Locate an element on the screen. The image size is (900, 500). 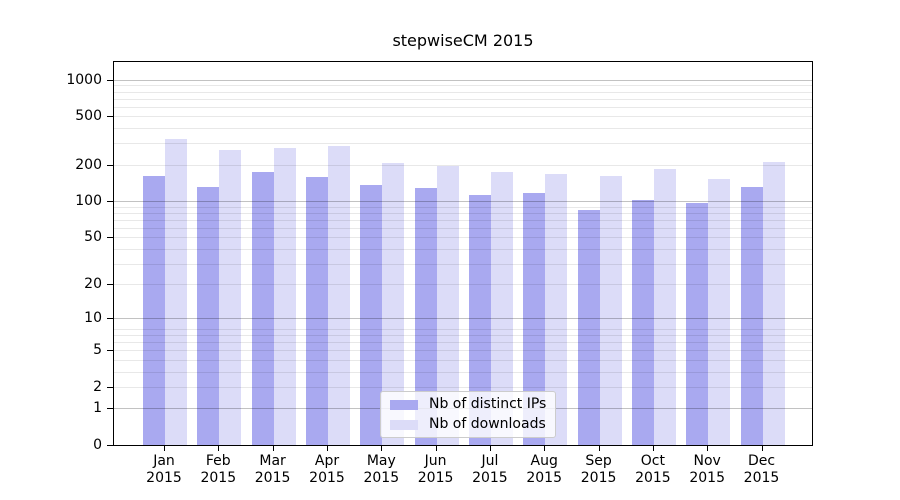
x-label-aug: Aug 2015 is located at coordinates (544, 469).